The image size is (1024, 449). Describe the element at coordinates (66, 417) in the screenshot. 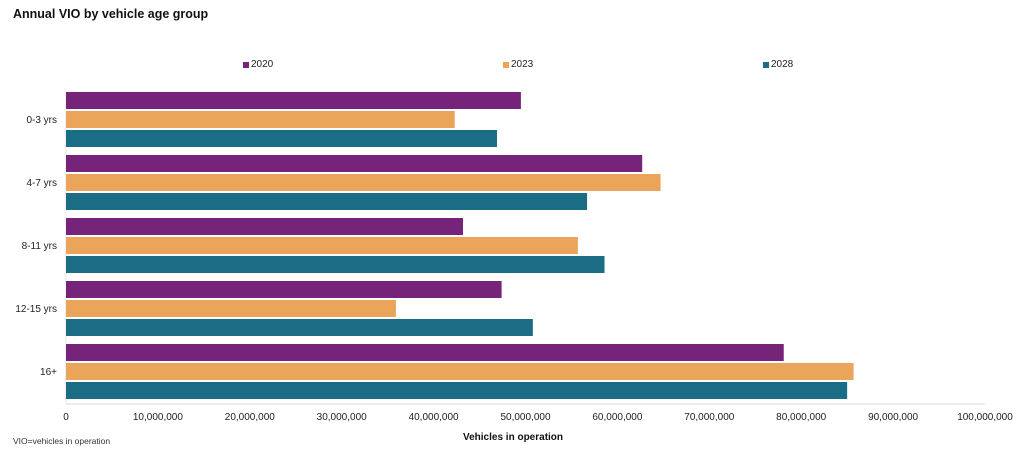

I see `x-tick-label: 0` at that location.